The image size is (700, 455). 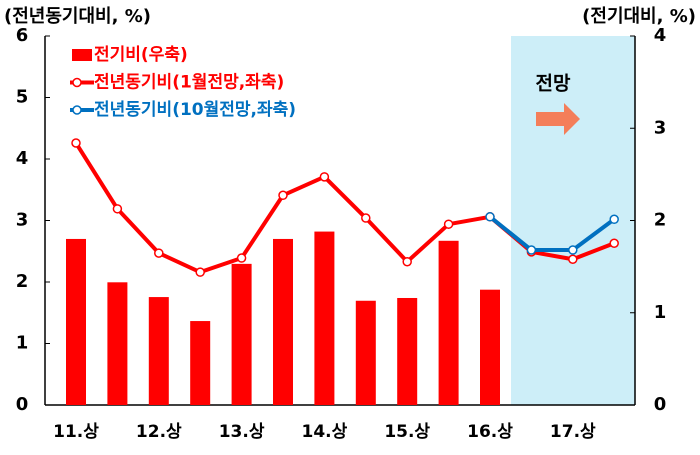 I want to click on y-tick-label: 6, so click(x=22, y=35).